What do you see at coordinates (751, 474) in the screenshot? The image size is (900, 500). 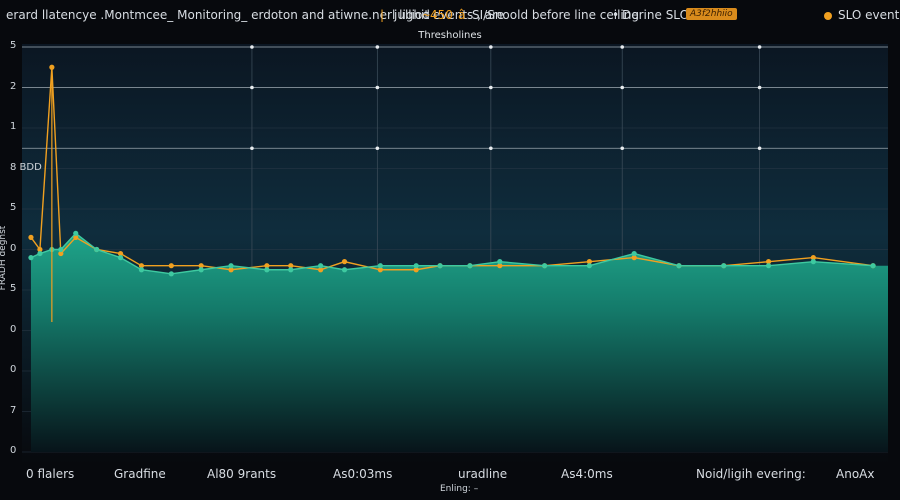 I see `x-tick-label: Noid/ligih evering:` at bounding box center [751, 474].